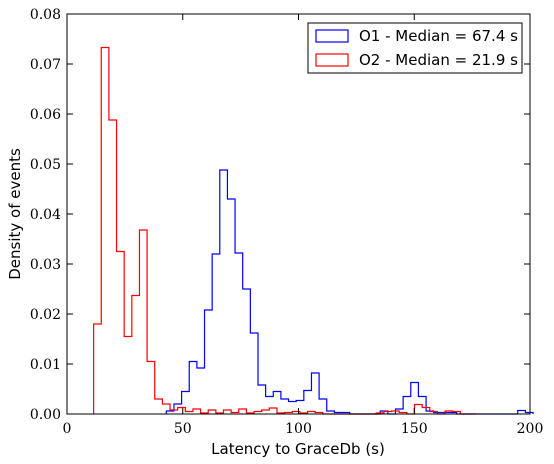 This screenshot has width=554, height=464. I want to click on legend-box, so click(415, 48).